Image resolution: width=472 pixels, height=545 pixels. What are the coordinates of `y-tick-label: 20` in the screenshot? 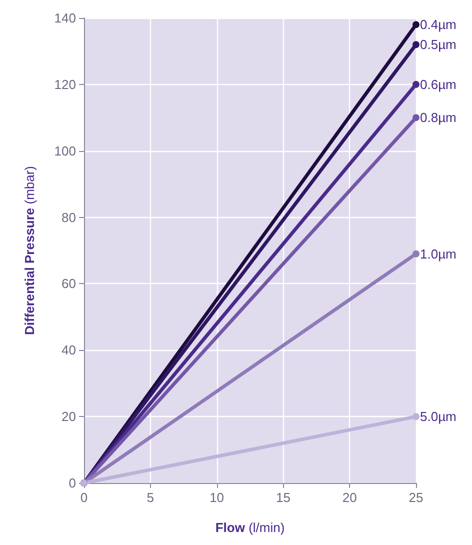 It's located at (69, 416).